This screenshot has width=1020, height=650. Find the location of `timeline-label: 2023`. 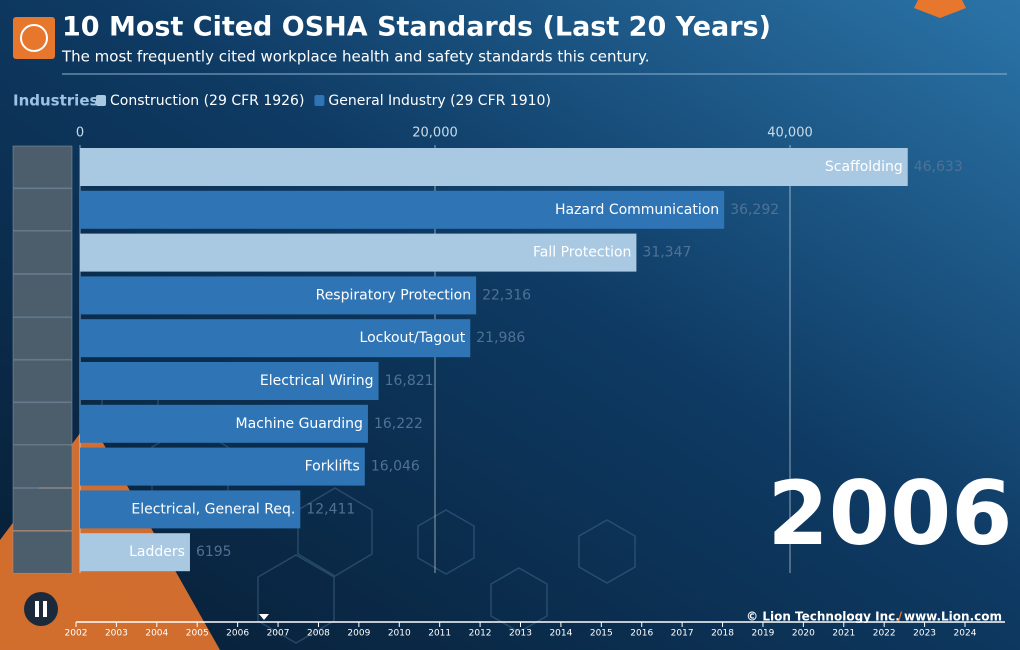

timeline-label: 2023 is located at coordinates (924, 634).